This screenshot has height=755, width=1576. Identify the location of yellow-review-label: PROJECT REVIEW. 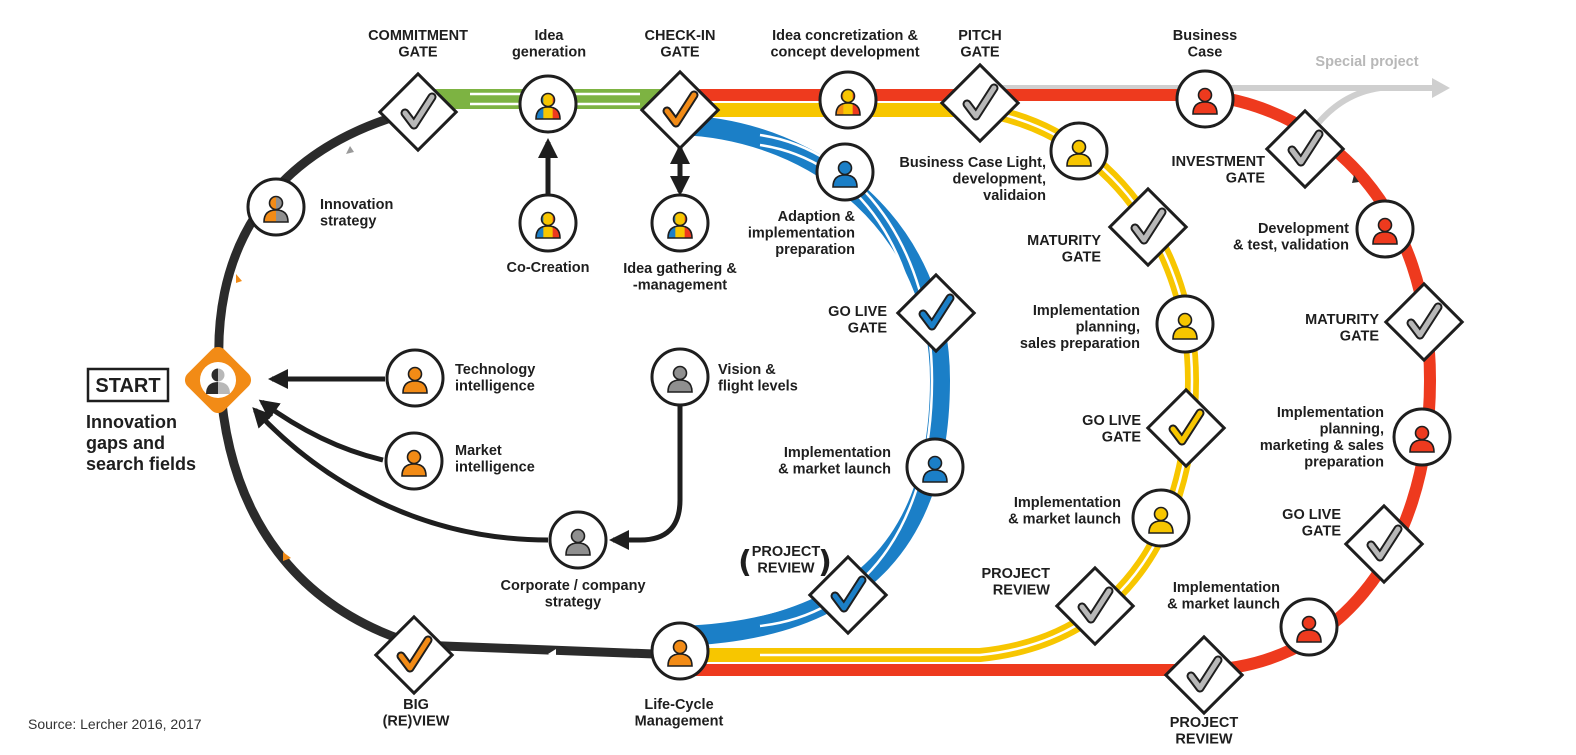
(1016, 582).